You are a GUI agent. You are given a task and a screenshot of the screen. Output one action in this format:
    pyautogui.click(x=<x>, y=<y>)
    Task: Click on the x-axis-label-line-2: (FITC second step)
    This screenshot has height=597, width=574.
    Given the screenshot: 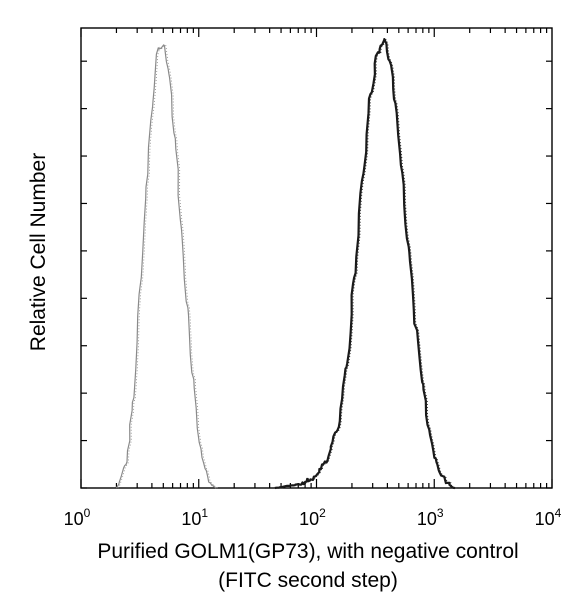 What is the action you would take?
    pyautogui.click(x=308, y=580)
    